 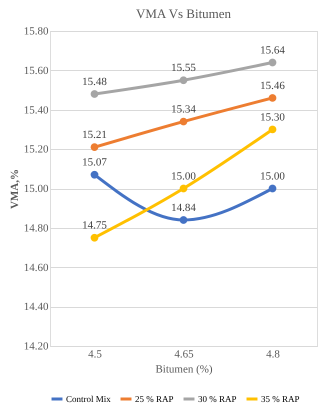 I want to click on legend-label: 25 % RAP, so click(x=154, y=399).